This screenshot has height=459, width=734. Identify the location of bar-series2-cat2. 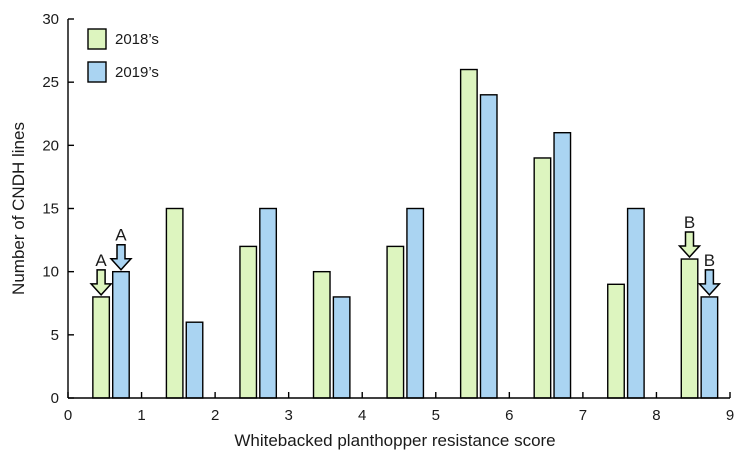
(194, 360).